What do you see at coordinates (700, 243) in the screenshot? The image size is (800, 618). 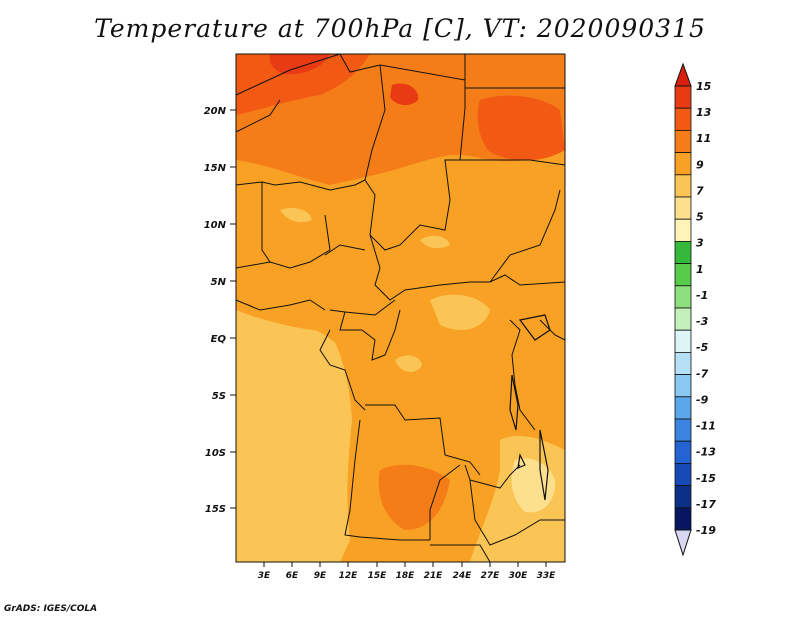 I see `colorbar-label: 3` at bounding box center [700, 243].